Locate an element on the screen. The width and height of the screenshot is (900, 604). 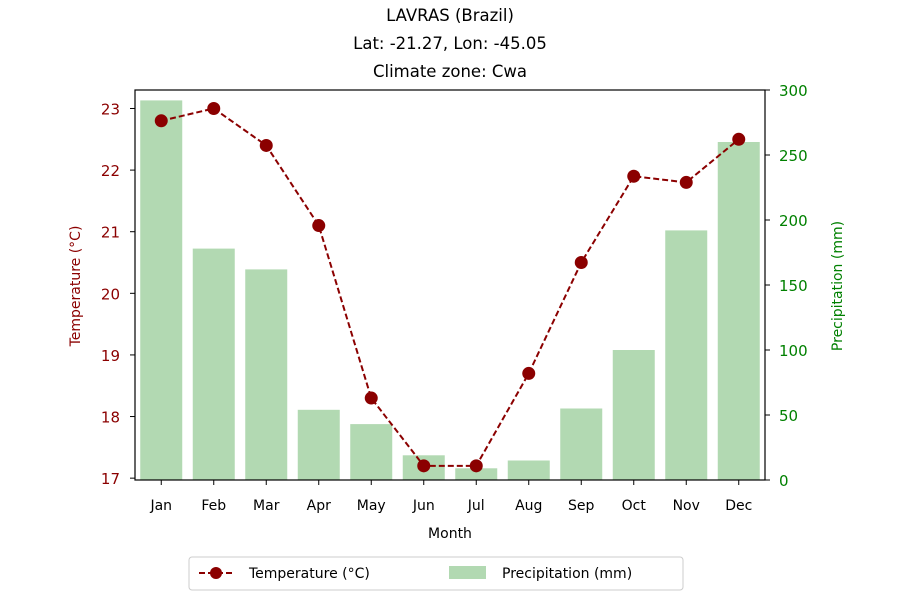
y-right-tick-label: 150 is located at coordinates (793, 286).